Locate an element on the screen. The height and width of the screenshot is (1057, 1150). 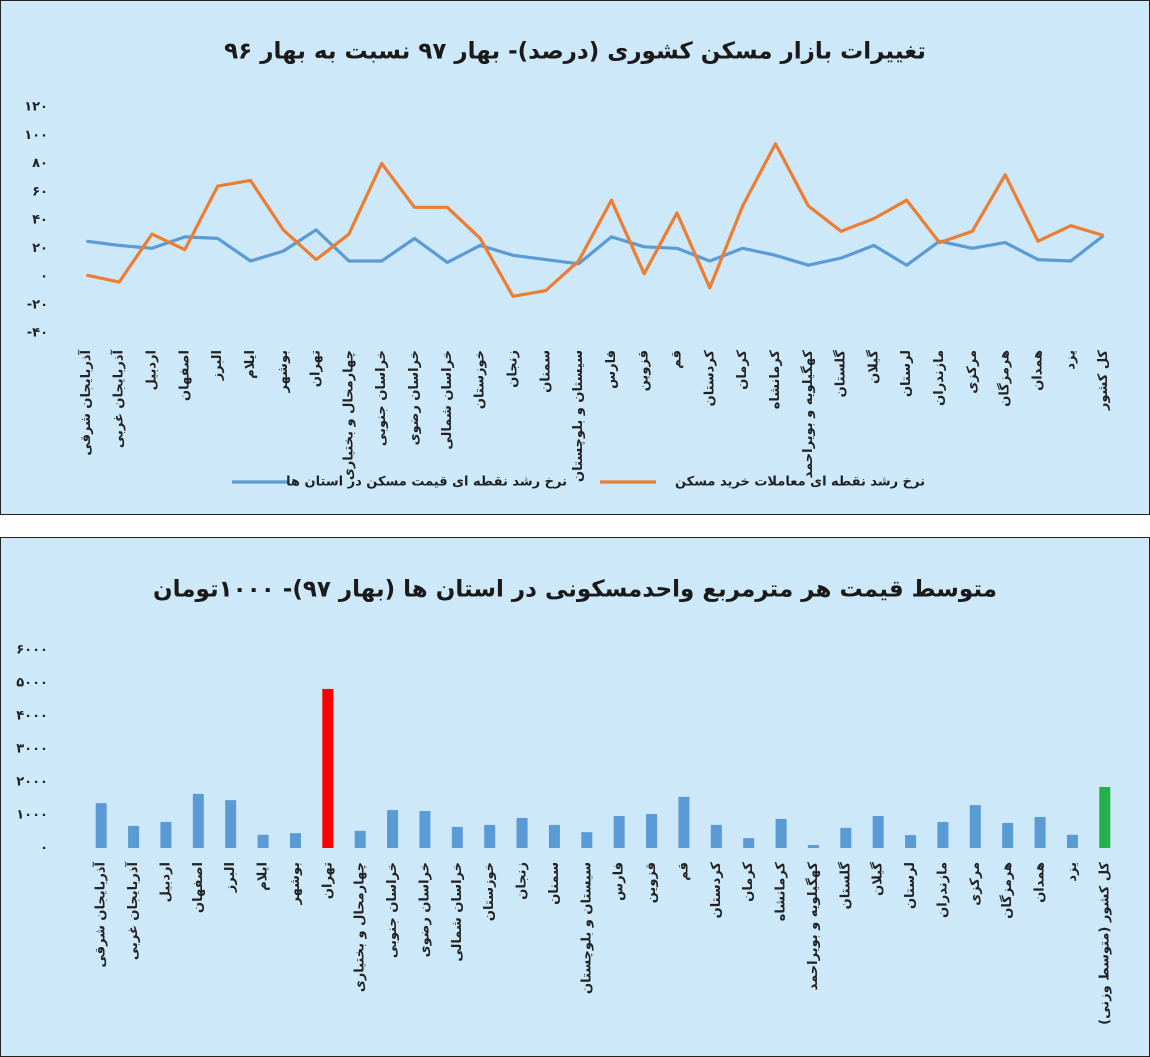
x-tick-label: تهران is located at coordinates (327, 880).